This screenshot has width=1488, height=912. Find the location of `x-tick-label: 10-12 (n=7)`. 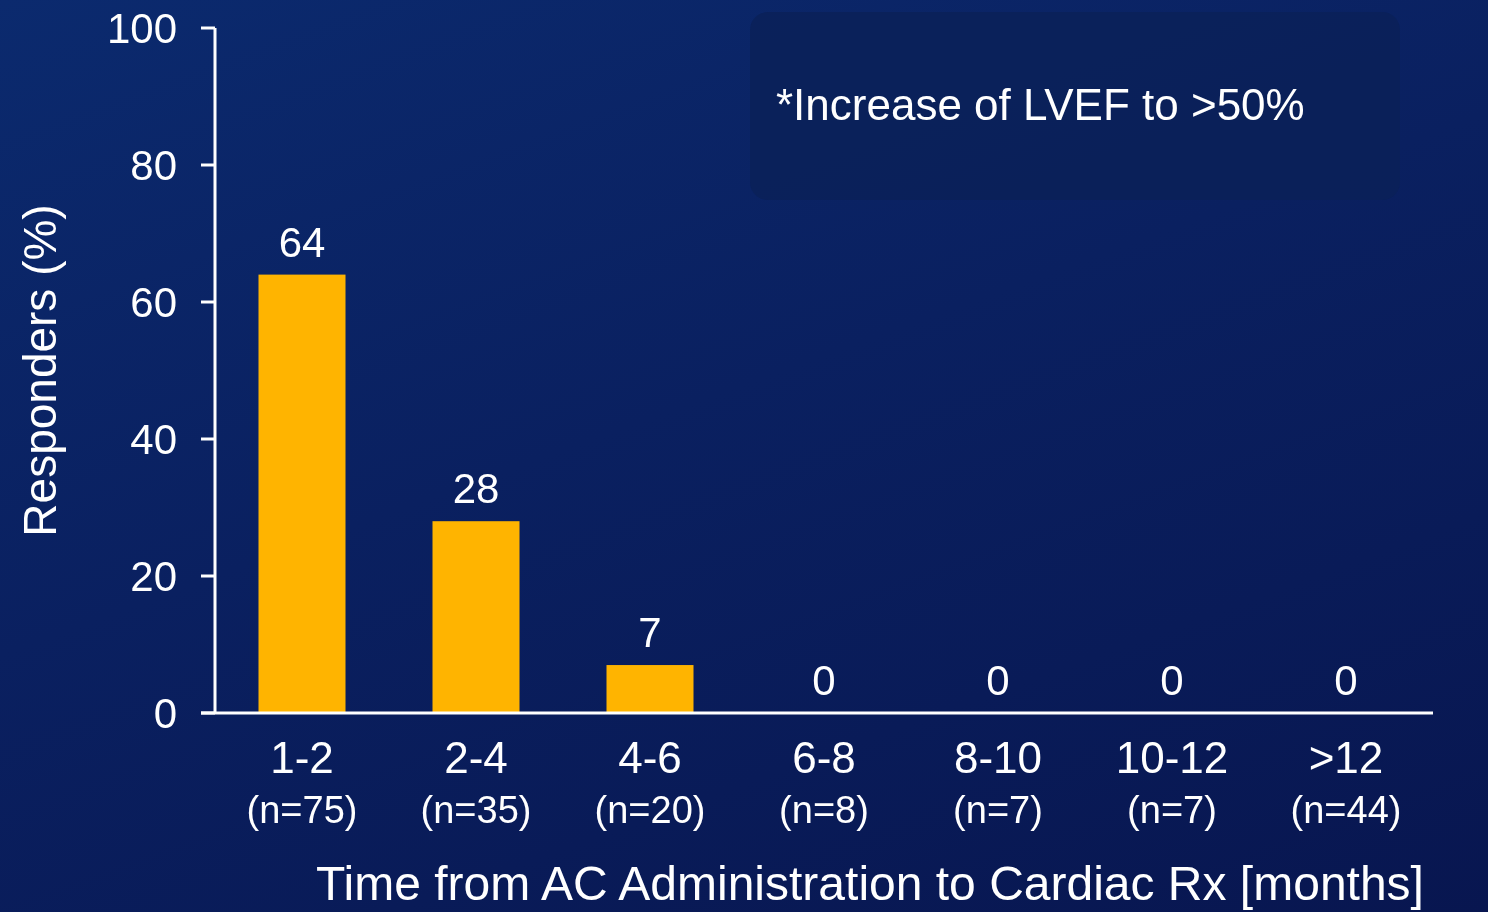

x-tick-label: 10-12 (n=7) is located at coordinates (1172, 782).